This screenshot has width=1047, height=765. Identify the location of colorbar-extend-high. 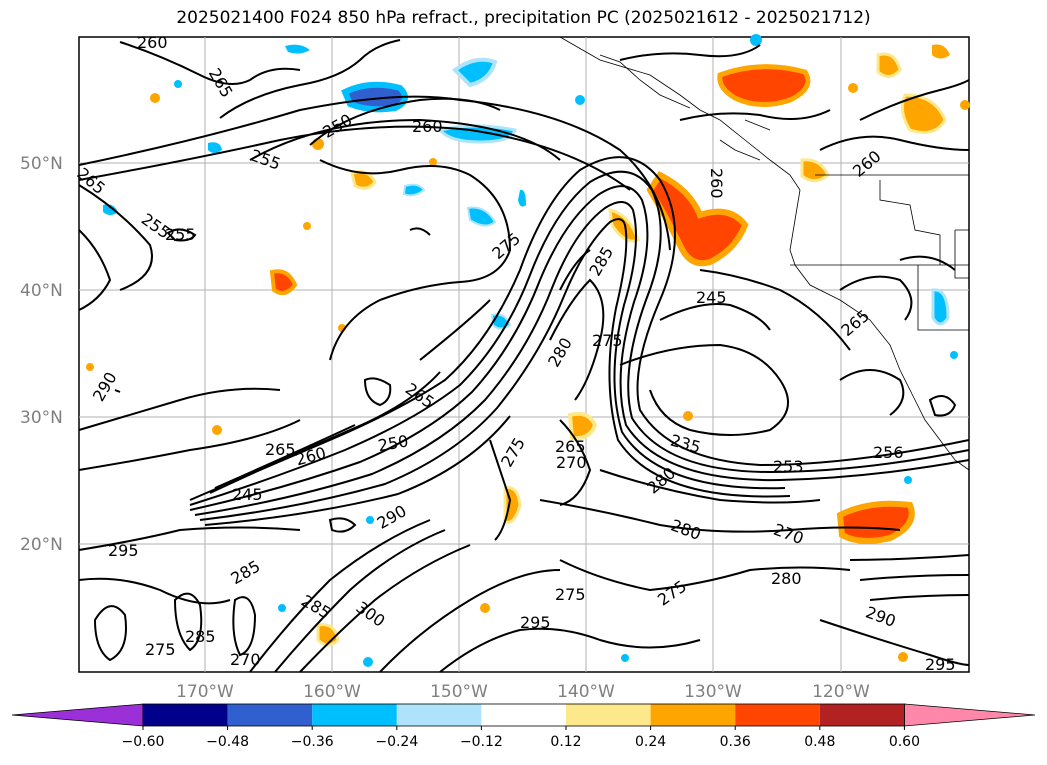
(970, 715).